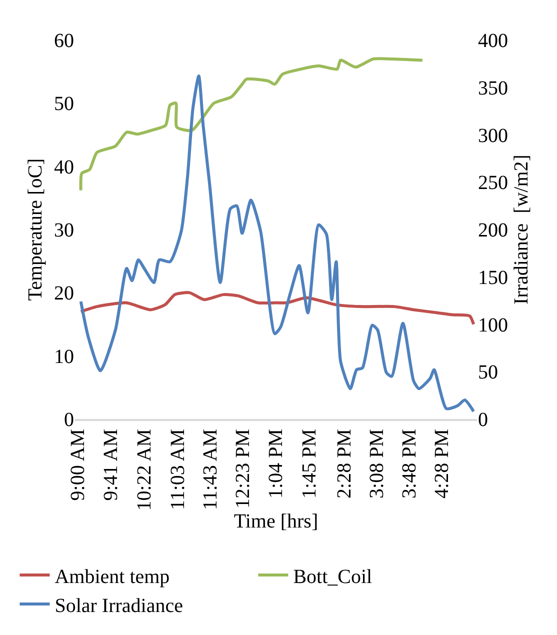 The height and width of the screenshot is (635, 557). What do you see at coordinates (64, 104) in the screenshot?
I see `y-tick-label: 50` at bounding box center [64, 104].